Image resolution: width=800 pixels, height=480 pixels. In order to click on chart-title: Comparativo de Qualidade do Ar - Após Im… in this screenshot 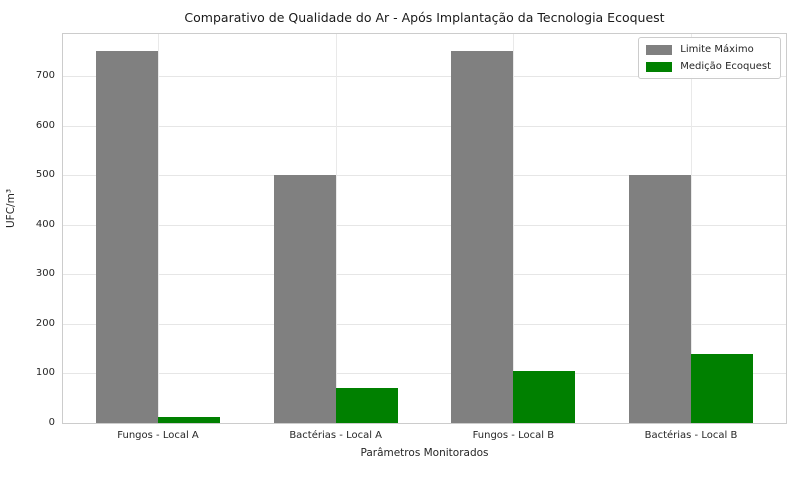, I will do `click(424, 17)`.